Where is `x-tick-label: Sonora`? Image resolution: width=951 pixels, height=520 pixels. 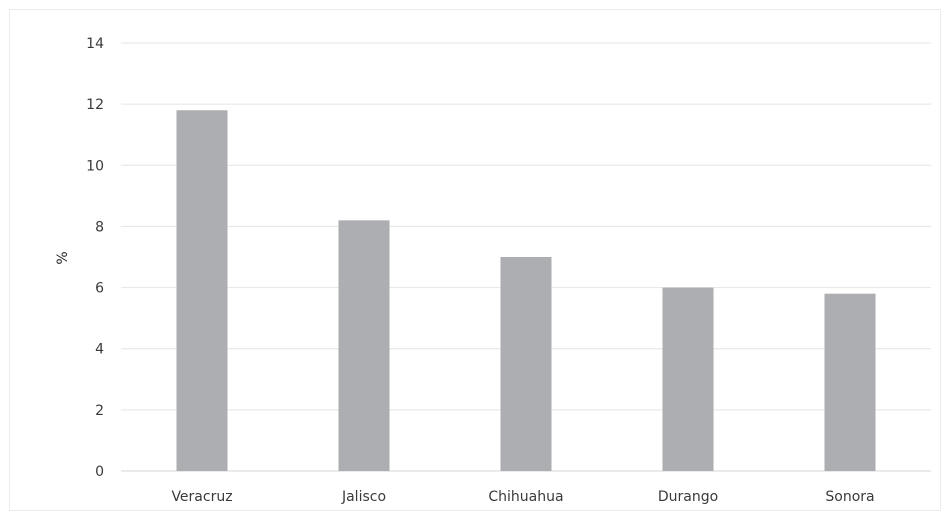 x-tick-label: Sonora is located at coordinates (849, 497).